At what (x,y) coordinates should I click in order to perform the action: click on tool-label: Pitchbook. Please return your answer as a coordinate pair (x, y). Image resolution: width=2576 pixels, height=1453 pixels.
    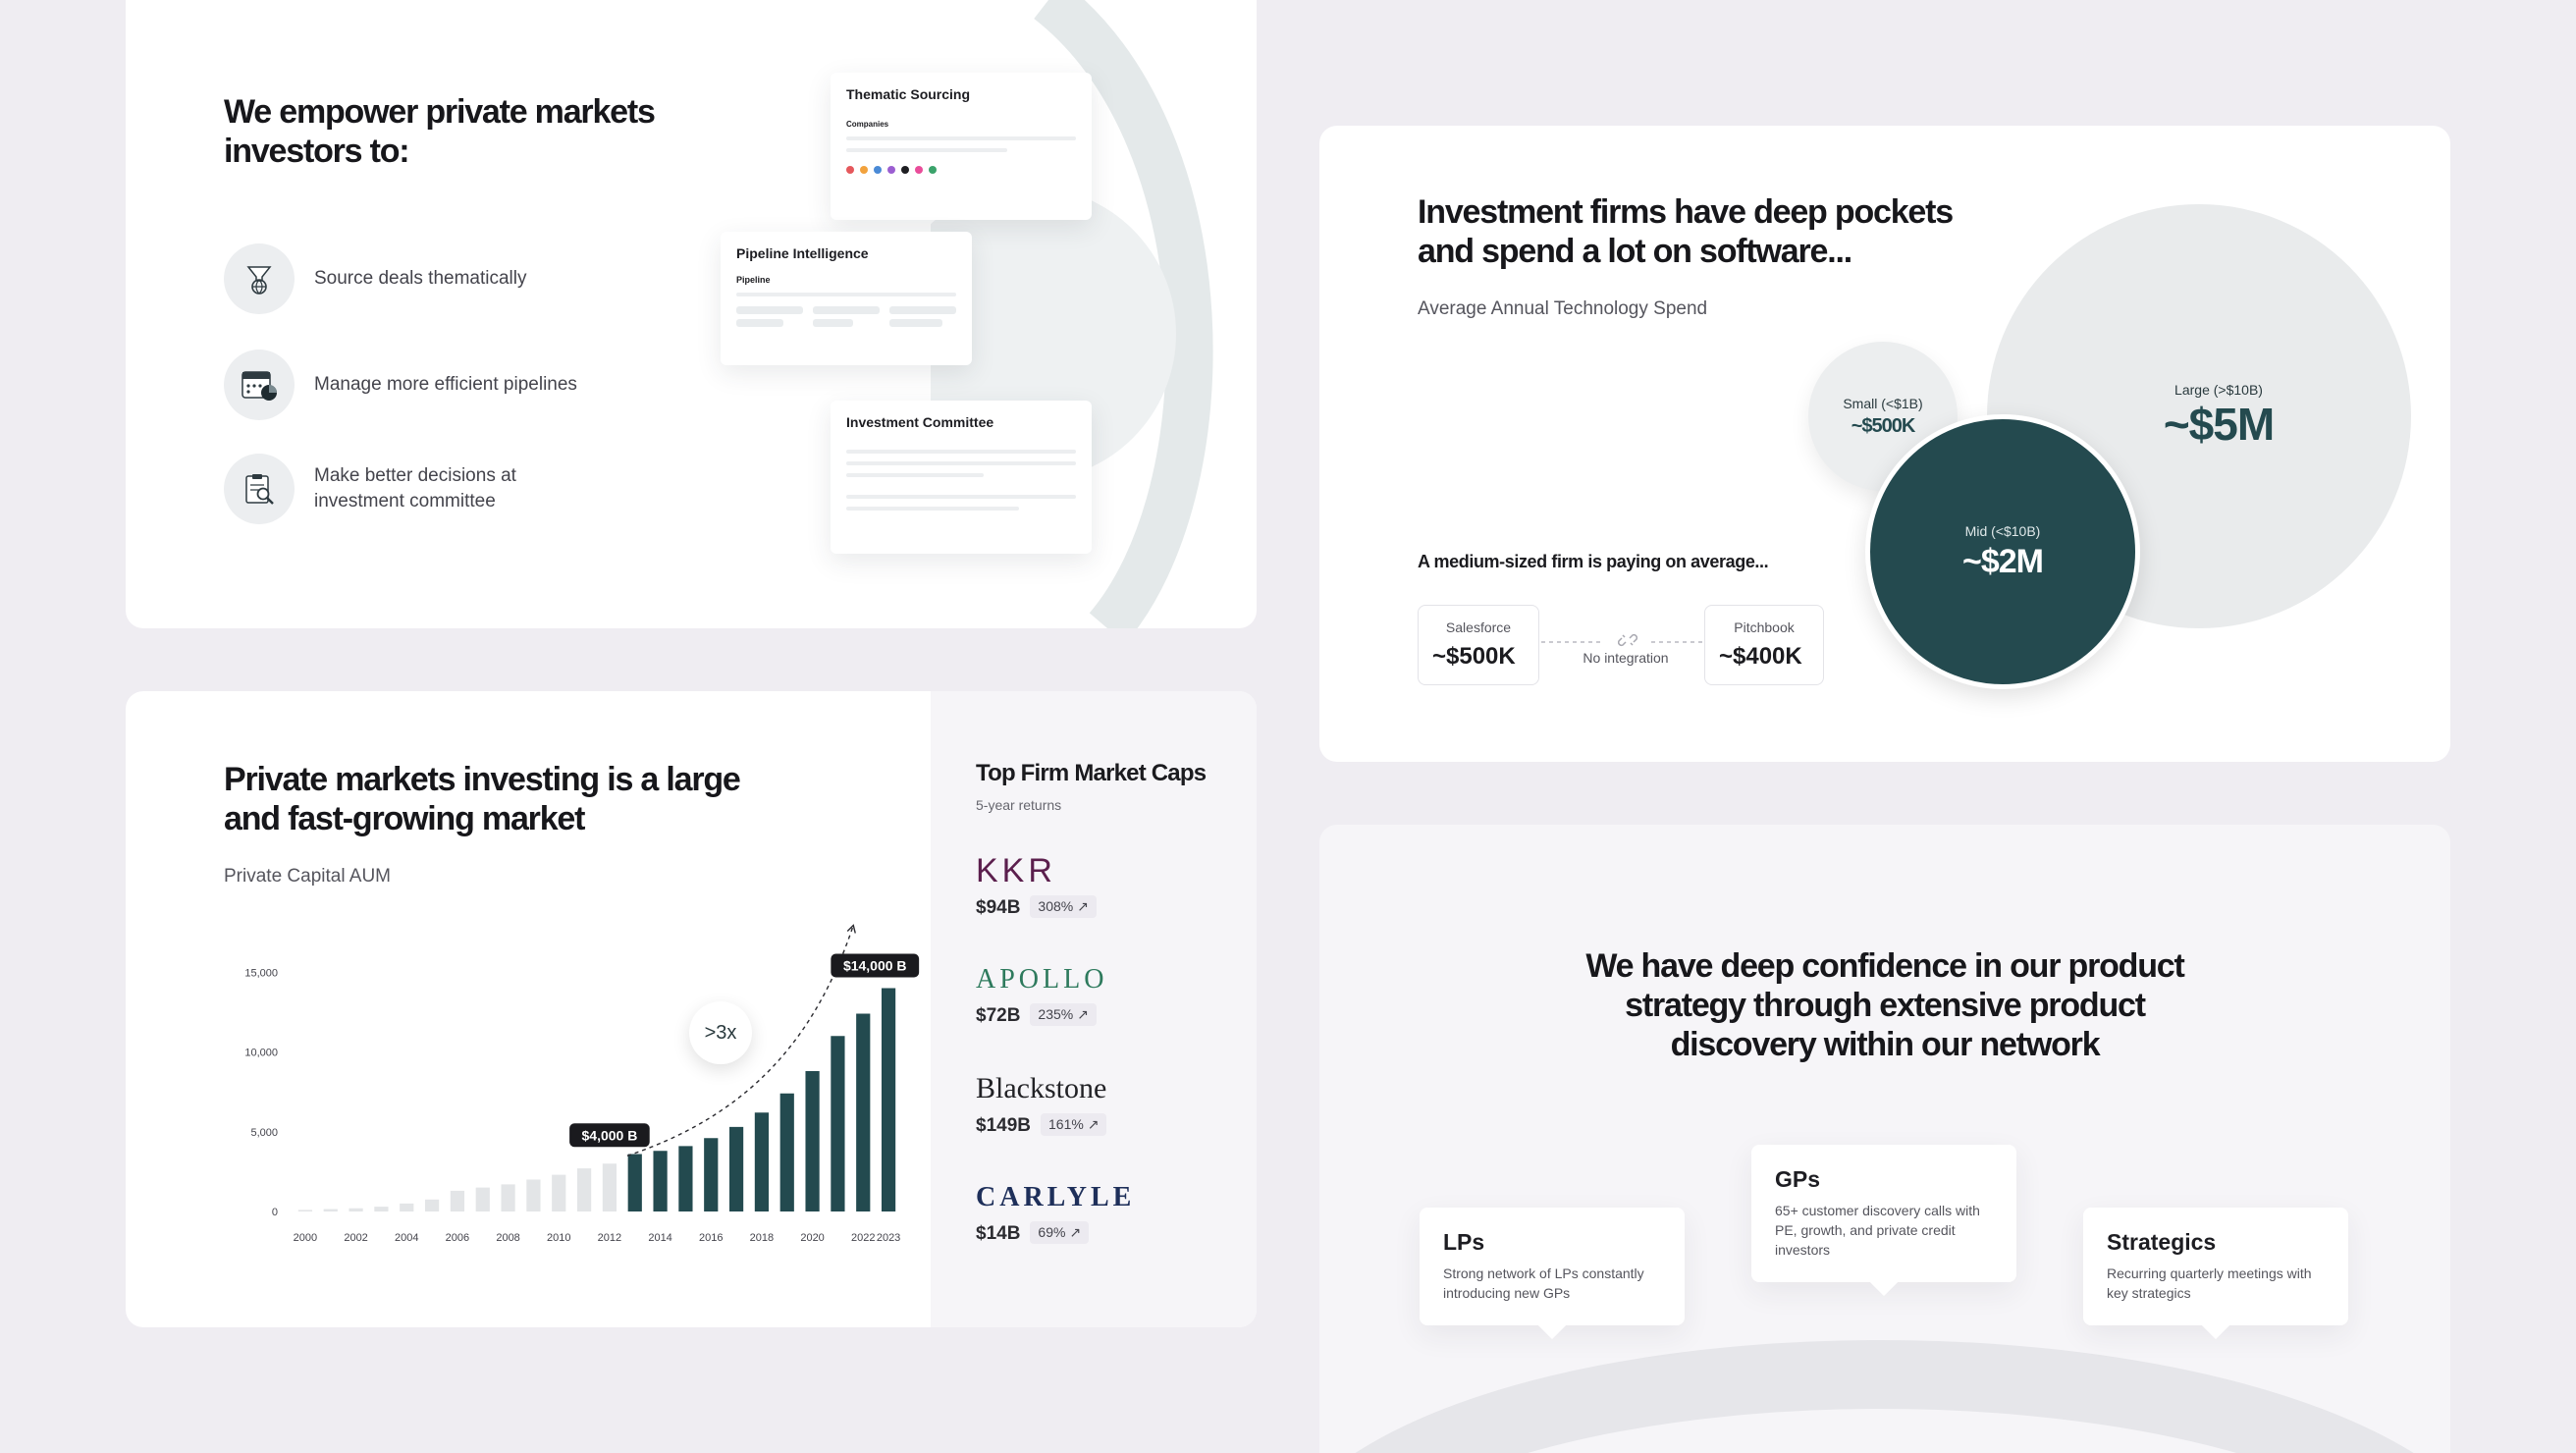
    Looking at the image, I should click on (1764, 627).